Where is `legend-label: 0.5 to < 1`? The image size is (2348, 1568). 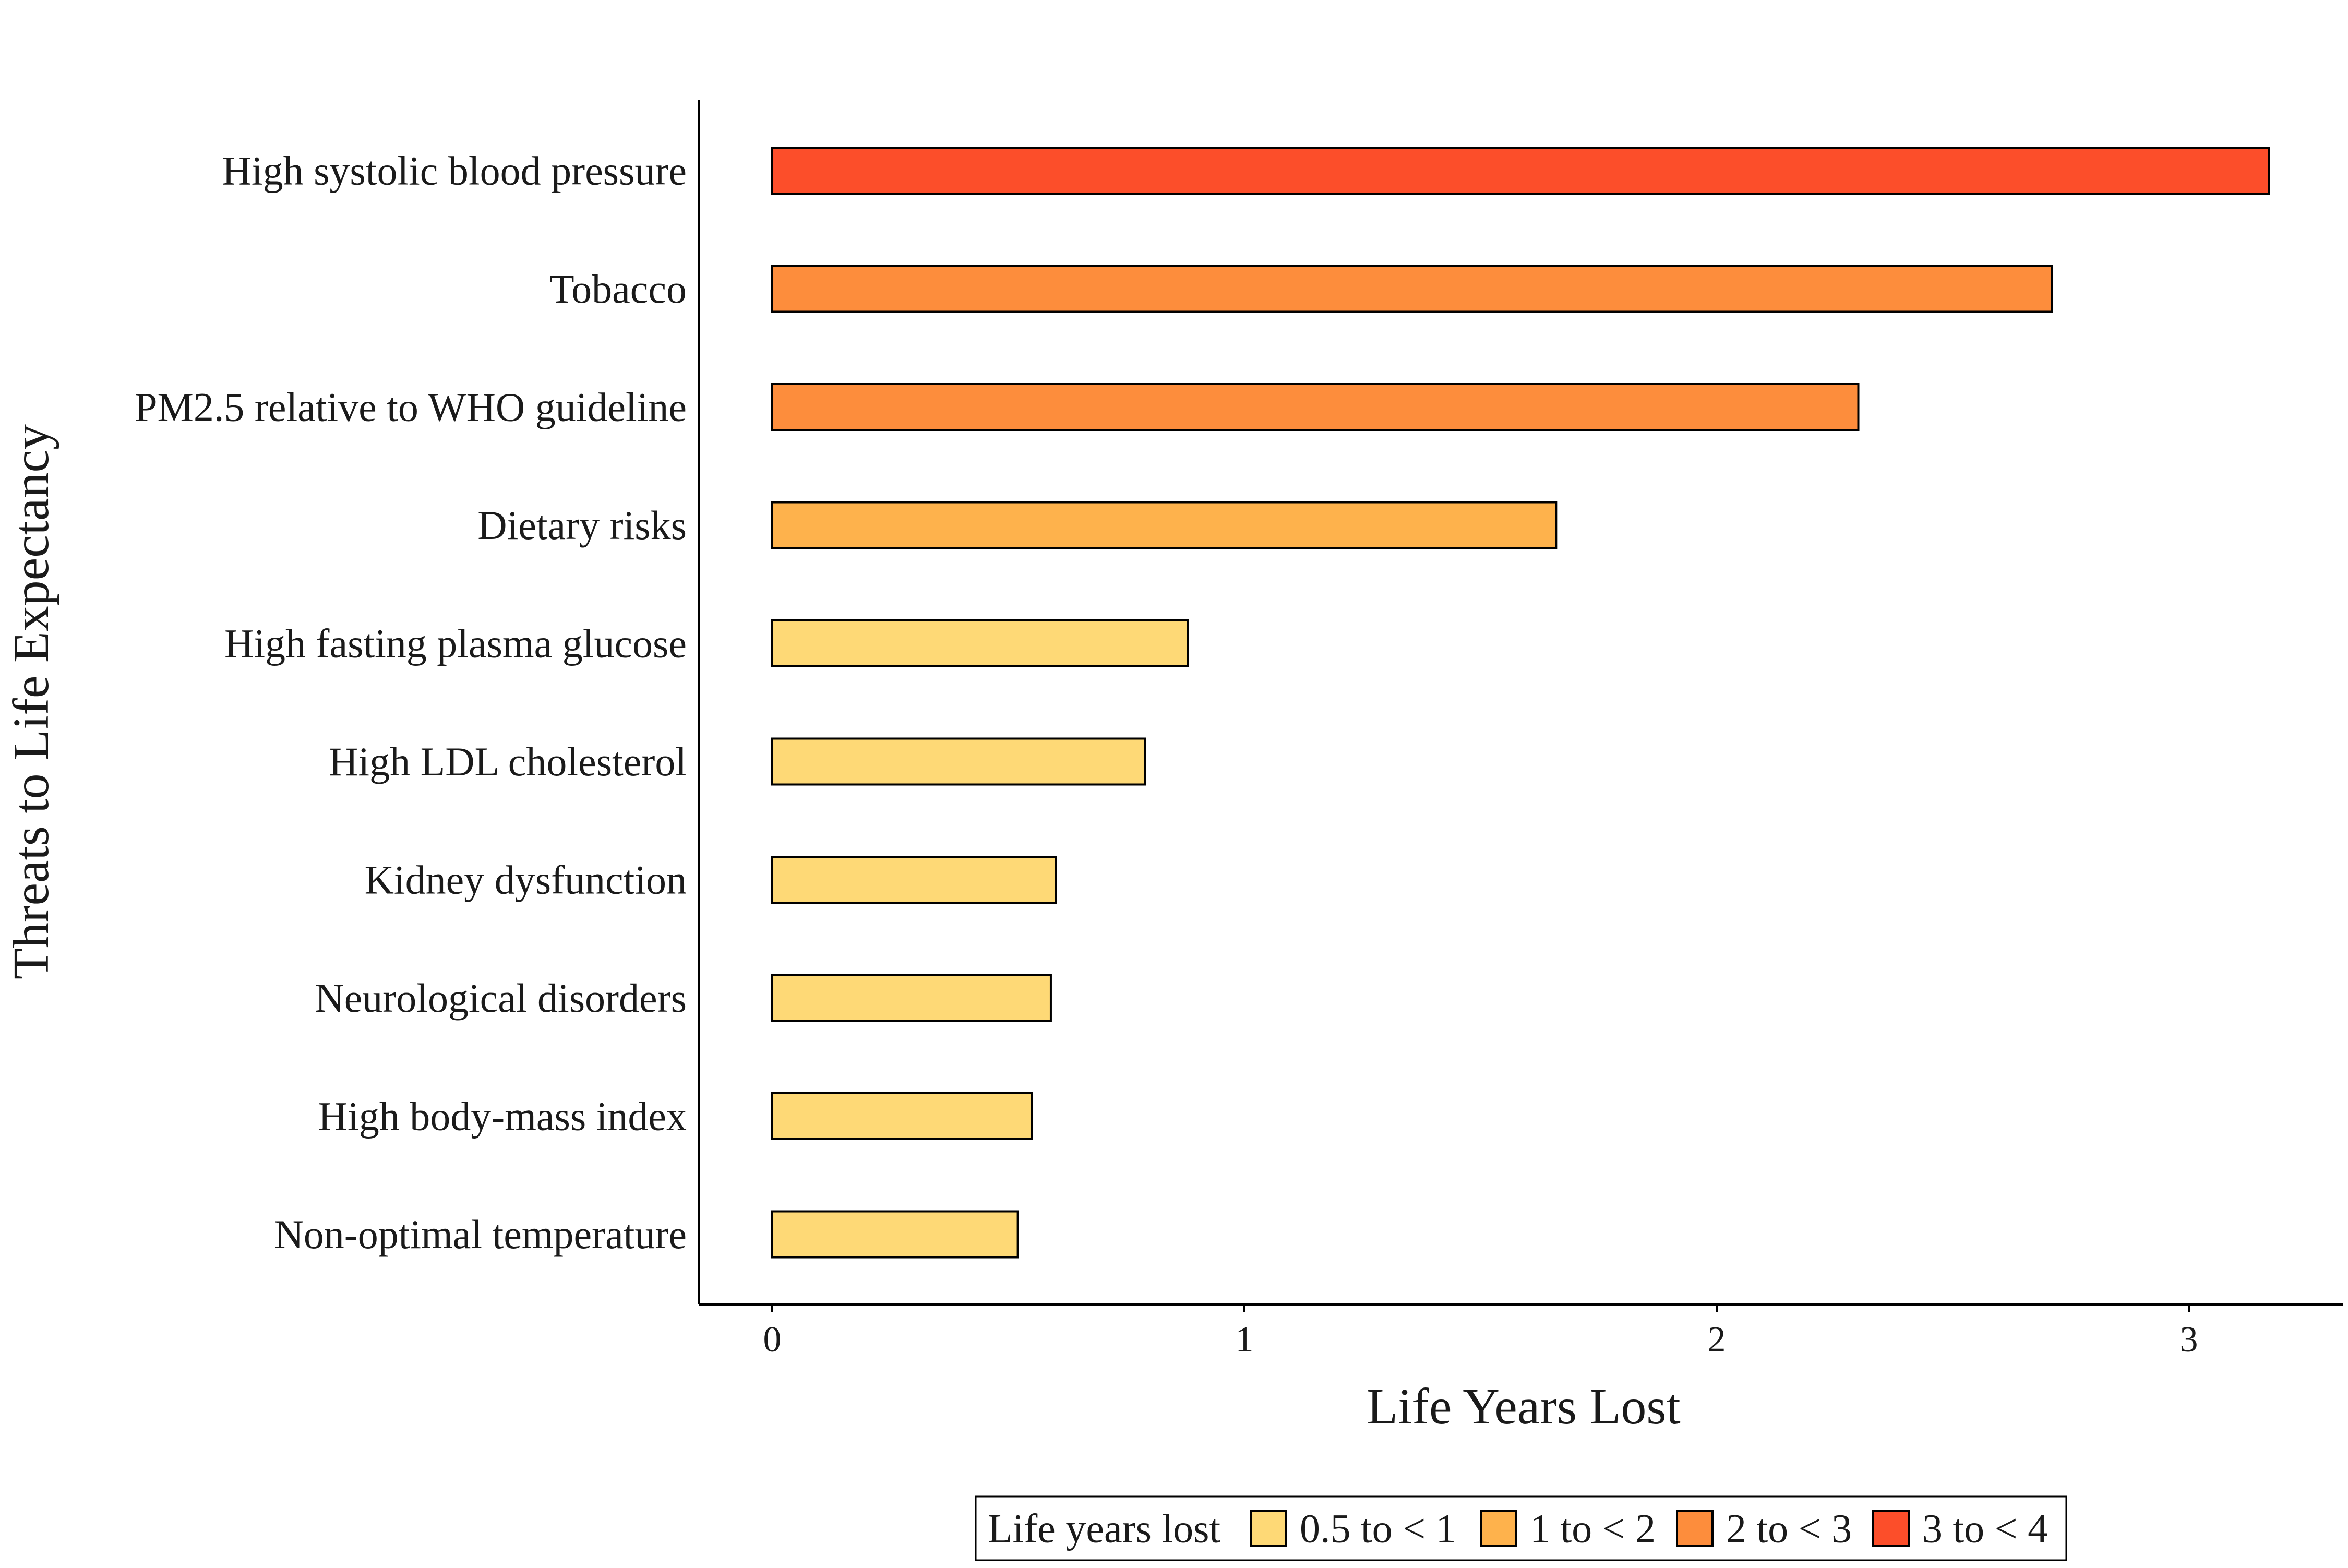
legend-label: 0.5 to < 1 is located at coordinates (1378, 1528).